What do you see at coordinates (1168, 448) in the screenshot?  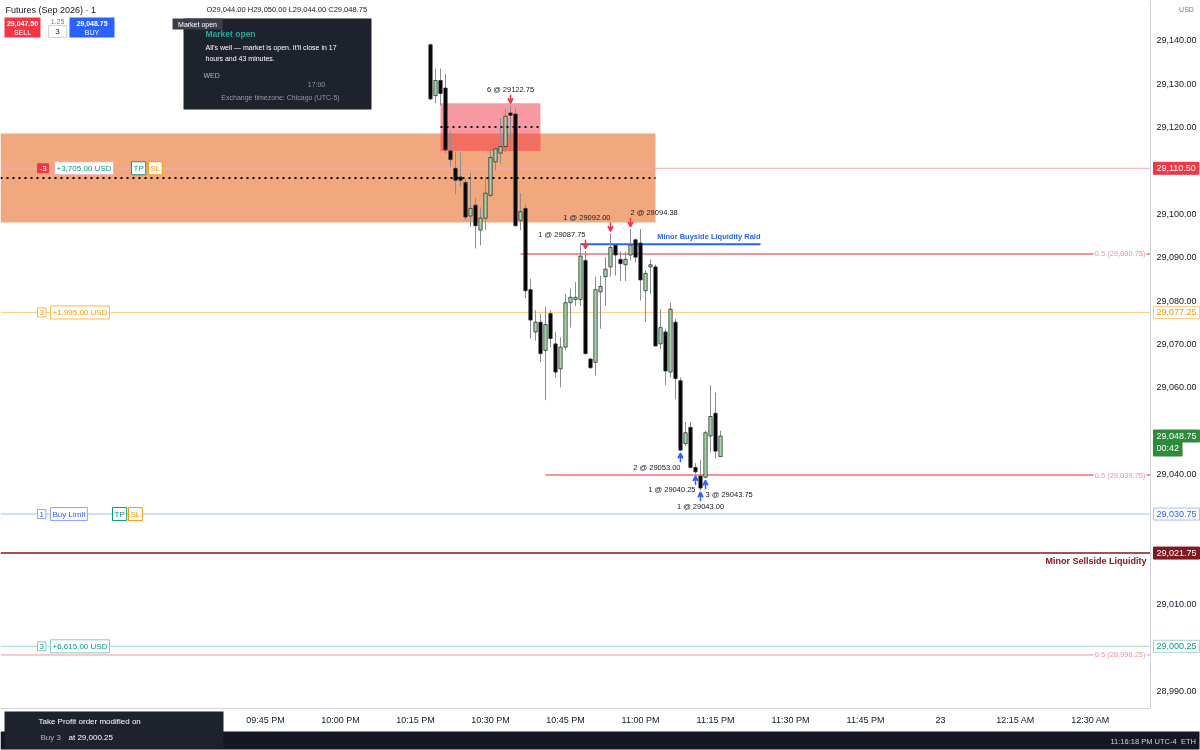 I see `text: 00:42` at bounding box center [1168, 448].